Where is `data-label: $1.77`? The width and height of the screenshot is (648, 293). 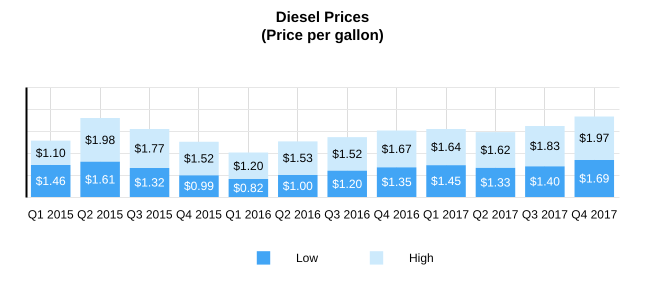 data-label: $1.77 is located at coordinates (149, 148).